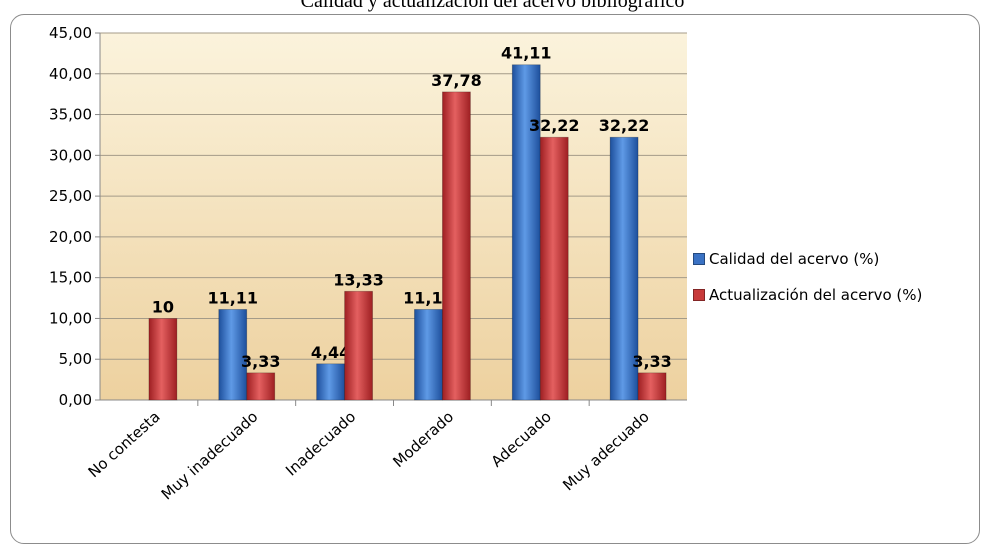 Image resolution: width=985 pixels, height=544 pixels. Describe the element at coordinates (624, 125) in the screenshot. I see `data-label-calidad: 32,22` at that location.